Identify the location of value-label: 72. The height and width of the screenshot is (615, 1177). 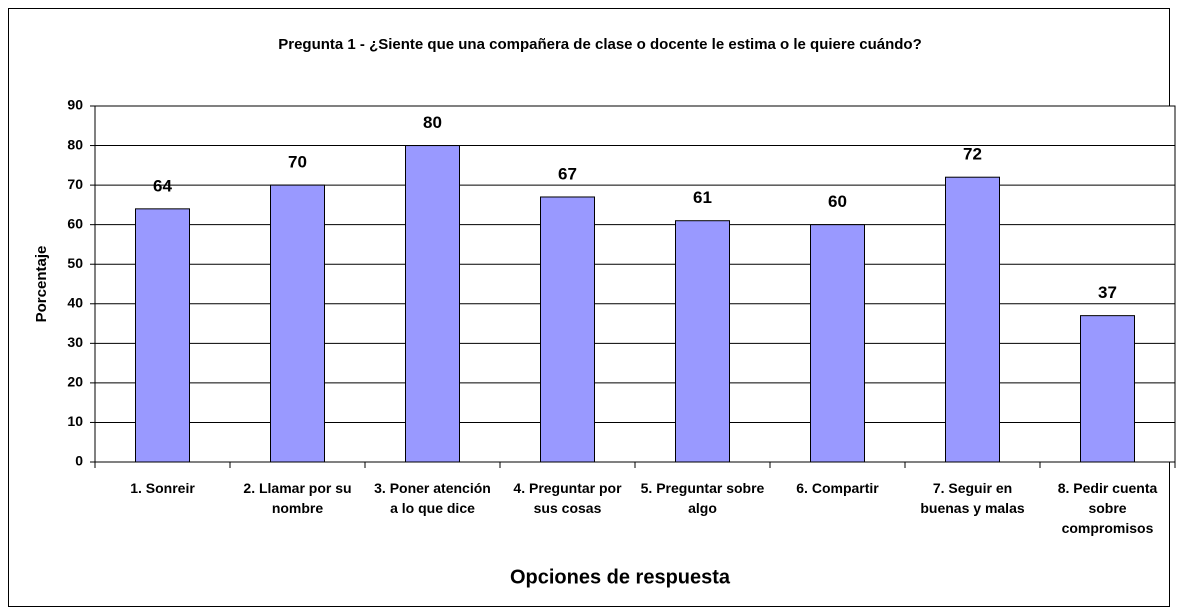
(972, 154).